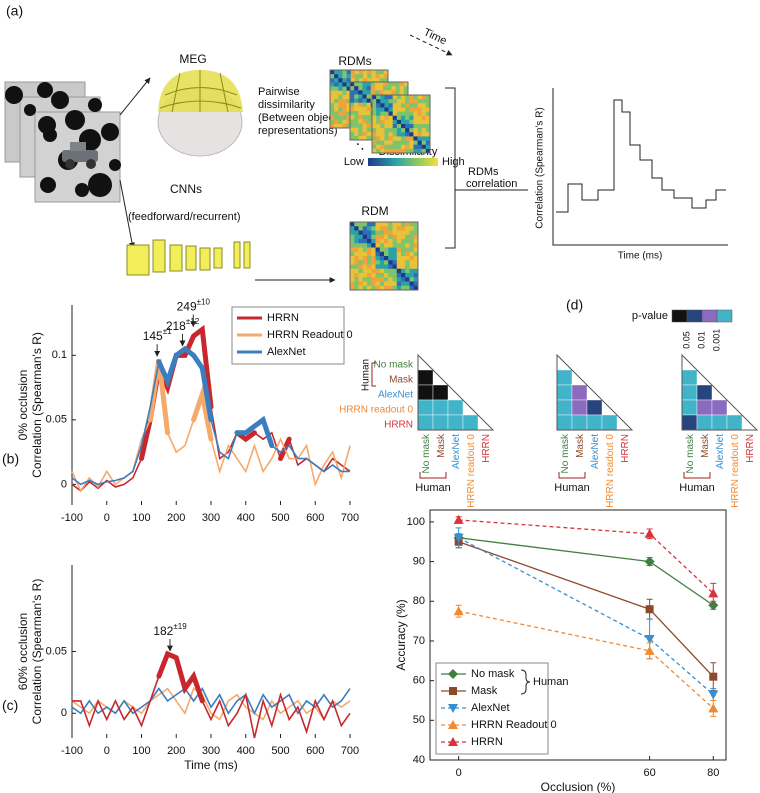 The image size is (760, 793). What do you see at coordinates (23, 651) in the screenshot?
I see `y-axis-label: 60% occlusion` at bounding box center [23, 651].